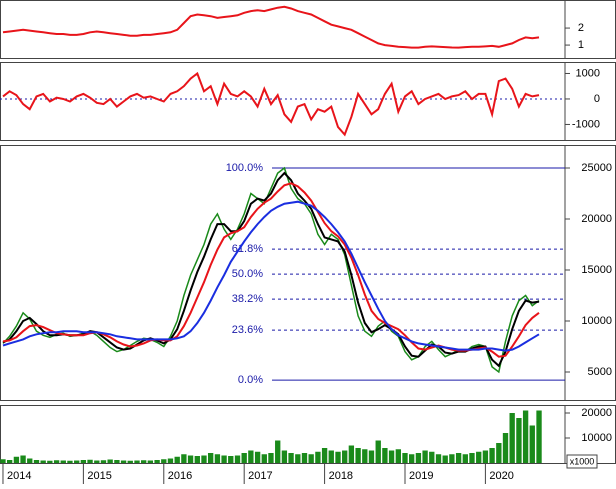 Image resolution: width=616 pixels, height=489 pixels. Describe the element at coordinates (501, 476) in the screenshot. I see `x-tick-label: 2020` at that location.